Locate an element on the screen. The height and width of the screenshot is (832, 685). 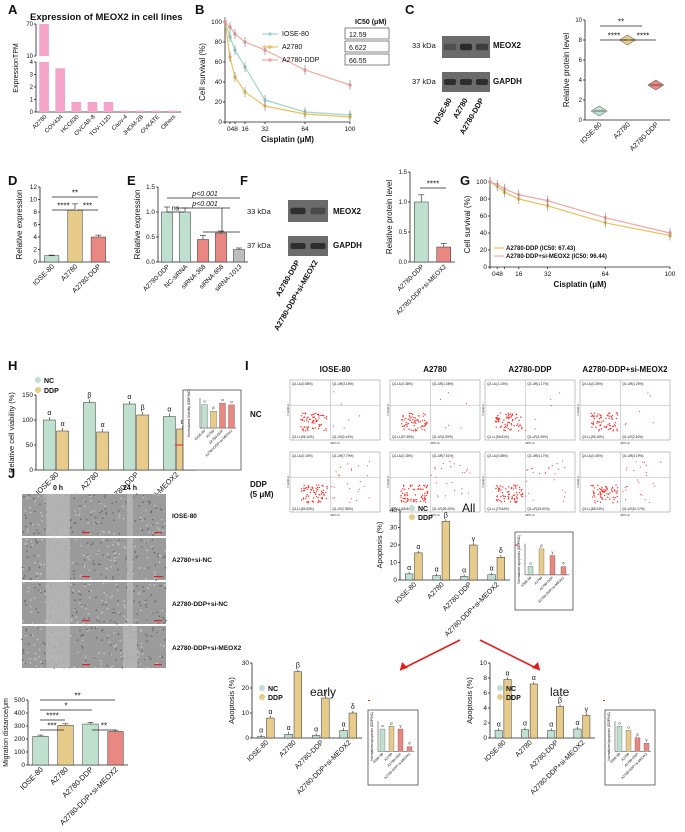
panel-j-sig-label: * is located at coordinates (65, 706).